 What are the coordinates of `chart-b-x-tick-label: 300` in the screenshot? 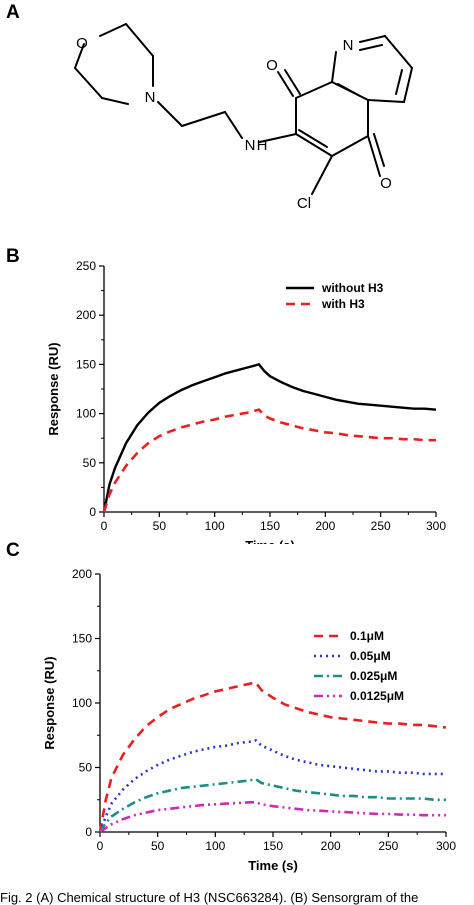 It's located at (436, 526).